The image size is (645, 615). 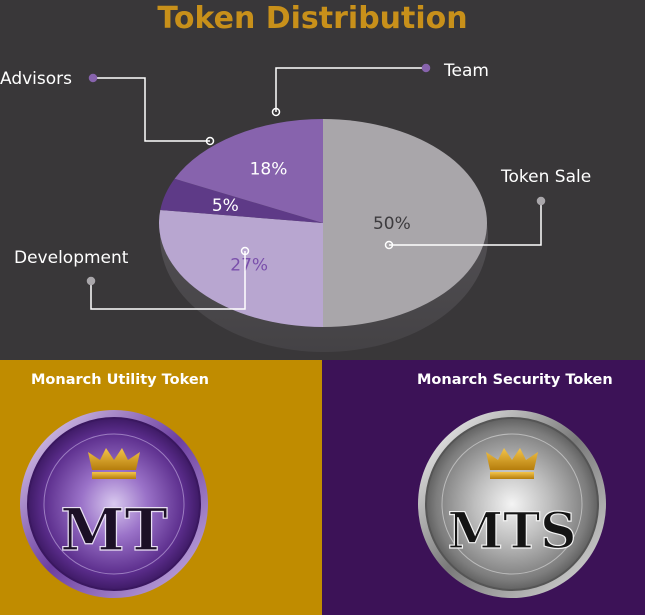 What do you see at coordinates (168, 280) in the screenshot?
I see `leader-line-development` at bounding box center [168, 280].